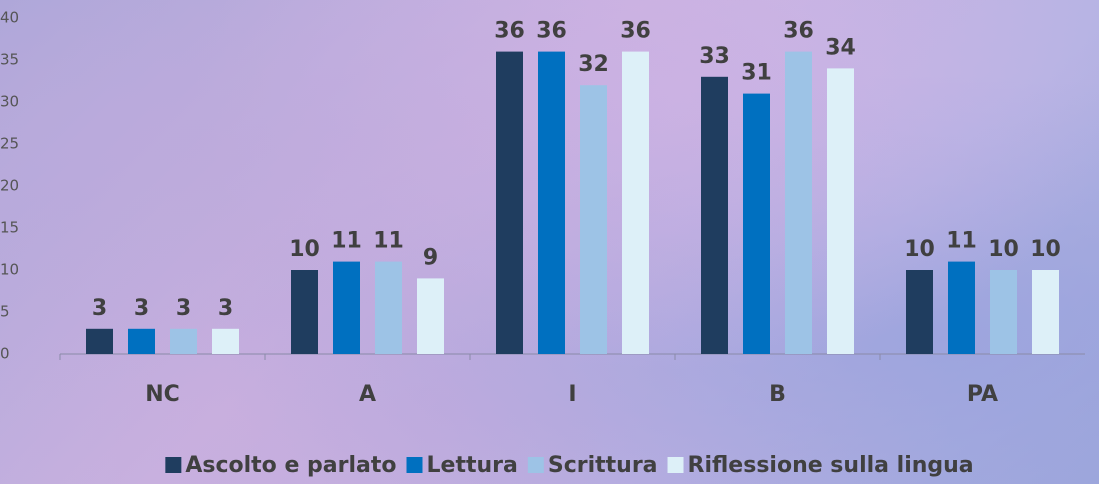 The image size is (1099, 484). What do you see at coordinates (603, 465) in the screenshot?
I see `legend-label: Scrittura` at bounding box center [603, 465].